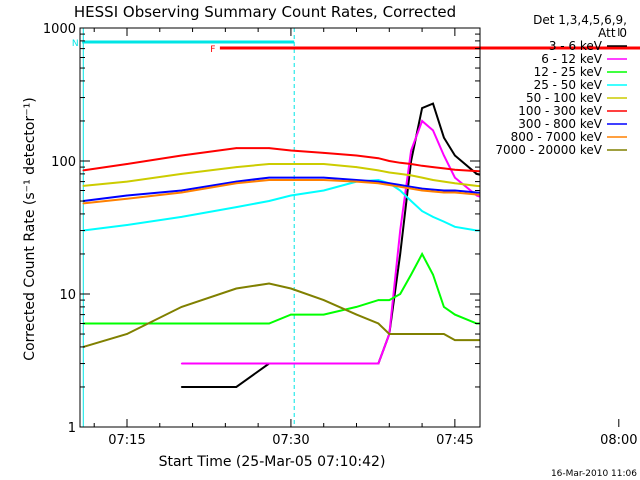 This screenshot has width=640, height=480. What do you see at coordinates (290, 440) in the screenshot?
I see `x-tick-label-1: 07:30` at bounding box center [290, 440].